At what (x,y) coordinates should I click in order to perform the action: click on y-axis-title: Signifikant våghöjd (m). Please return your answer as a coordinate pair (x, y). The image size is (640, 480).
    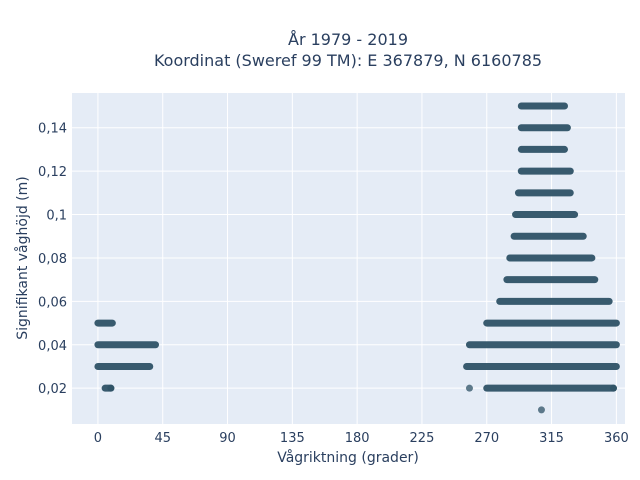
    Looking at the image, I should click on (22, 257).